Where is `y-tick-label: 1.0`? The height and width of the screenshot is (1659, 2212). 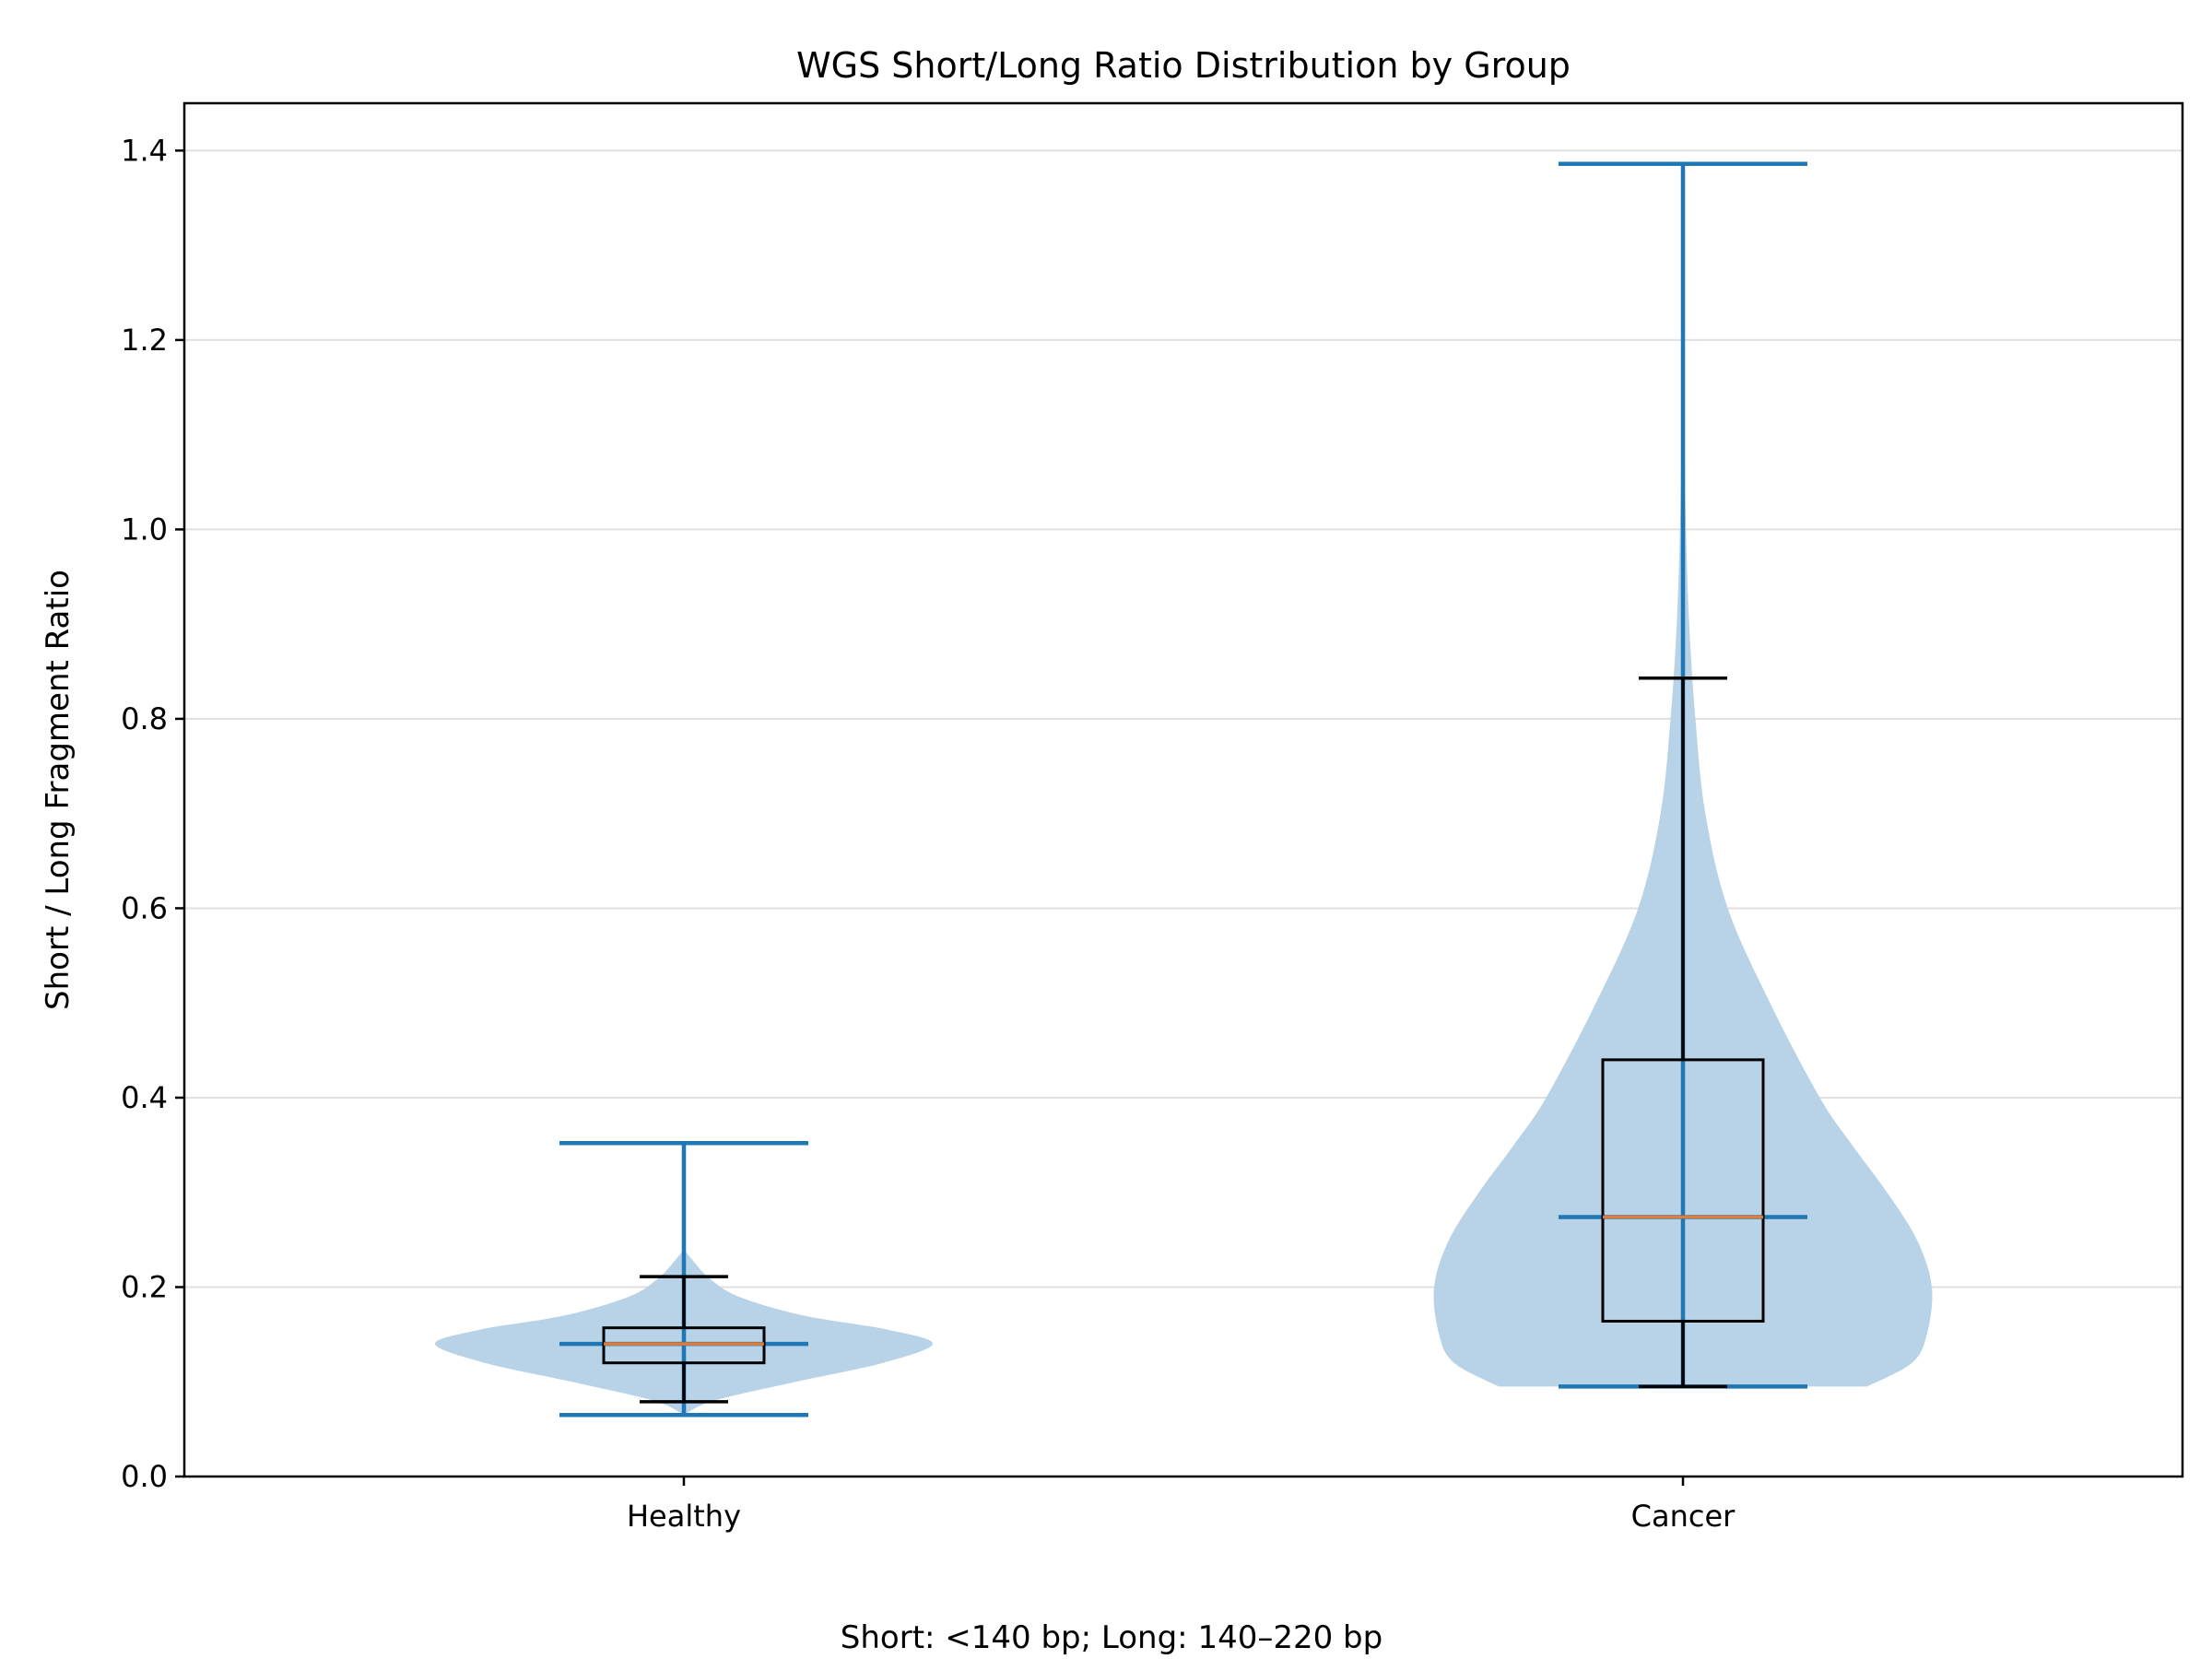 y-tick-label: 1.0 is located at coordinates (144, 529).